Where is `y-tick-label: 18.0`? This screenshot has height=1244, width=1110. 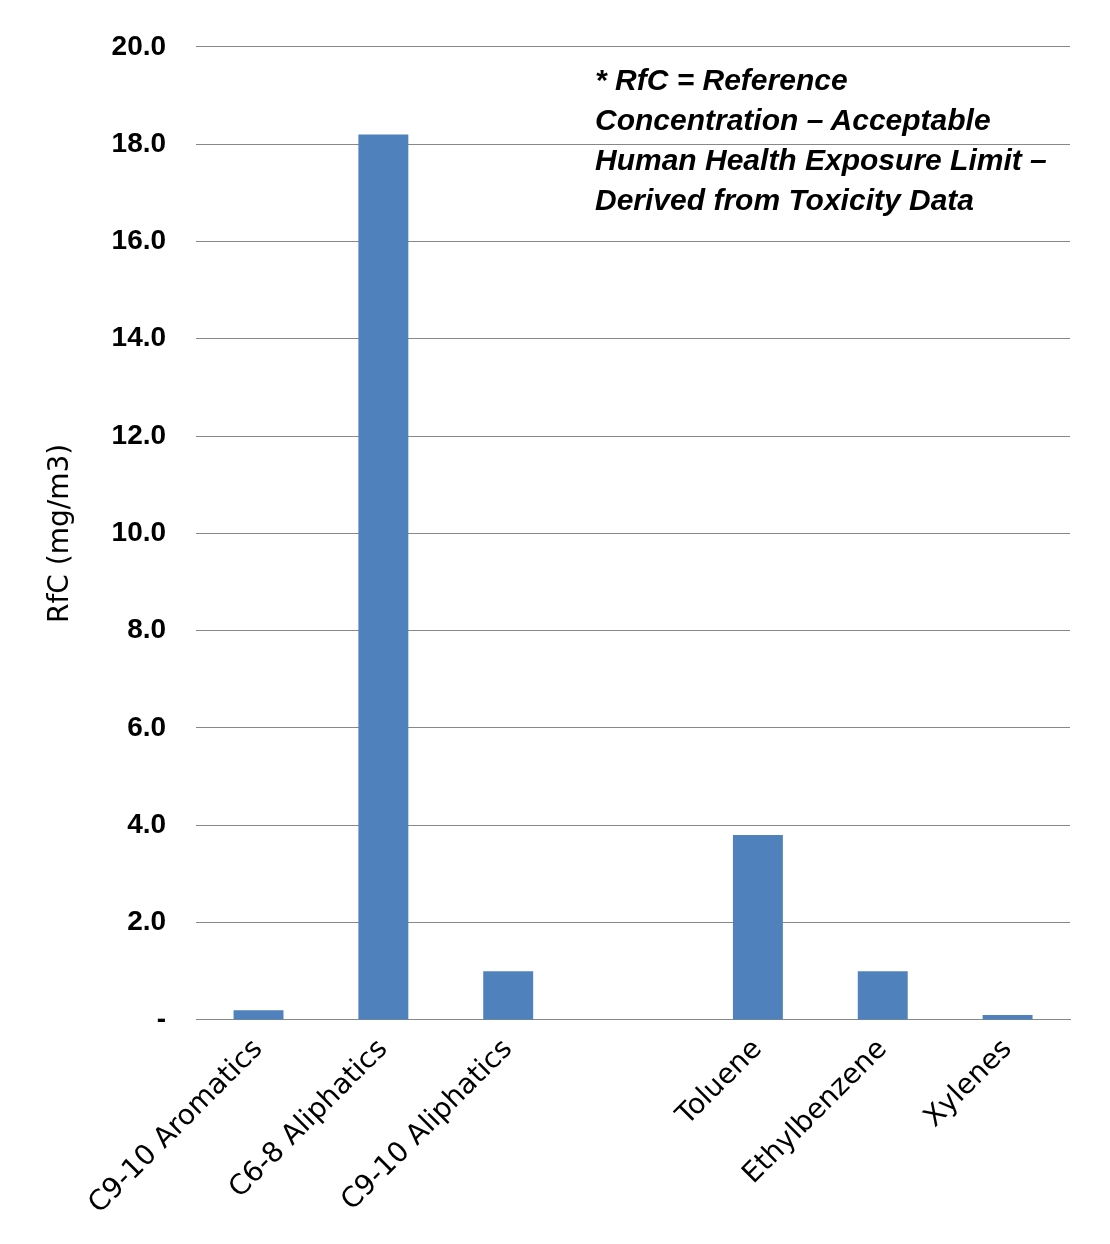 y-tick-label: 18.0 is located at coordinates (139, 142).